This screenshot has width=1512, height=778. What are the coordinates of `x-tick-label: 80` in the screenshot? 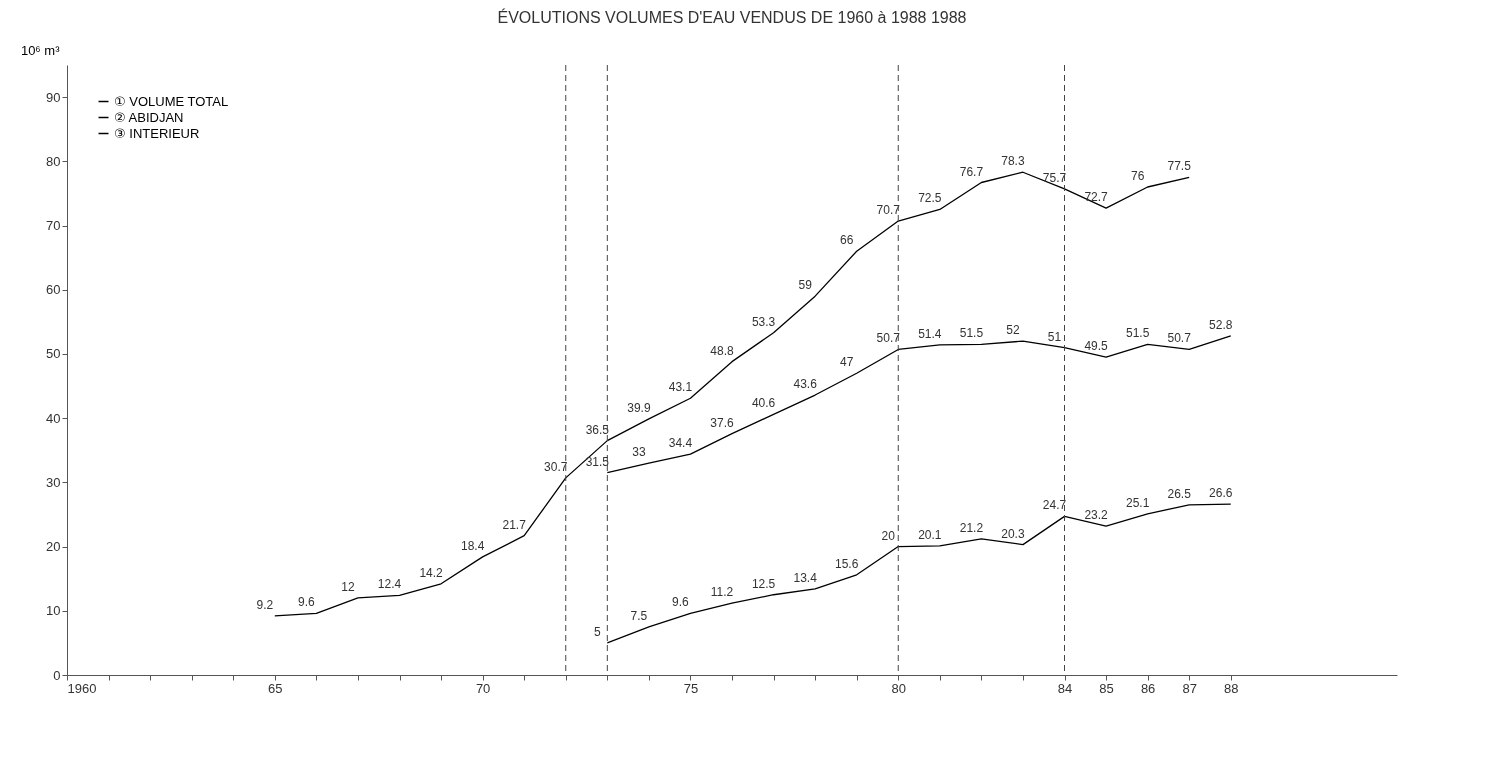 It's located at (898, 688).